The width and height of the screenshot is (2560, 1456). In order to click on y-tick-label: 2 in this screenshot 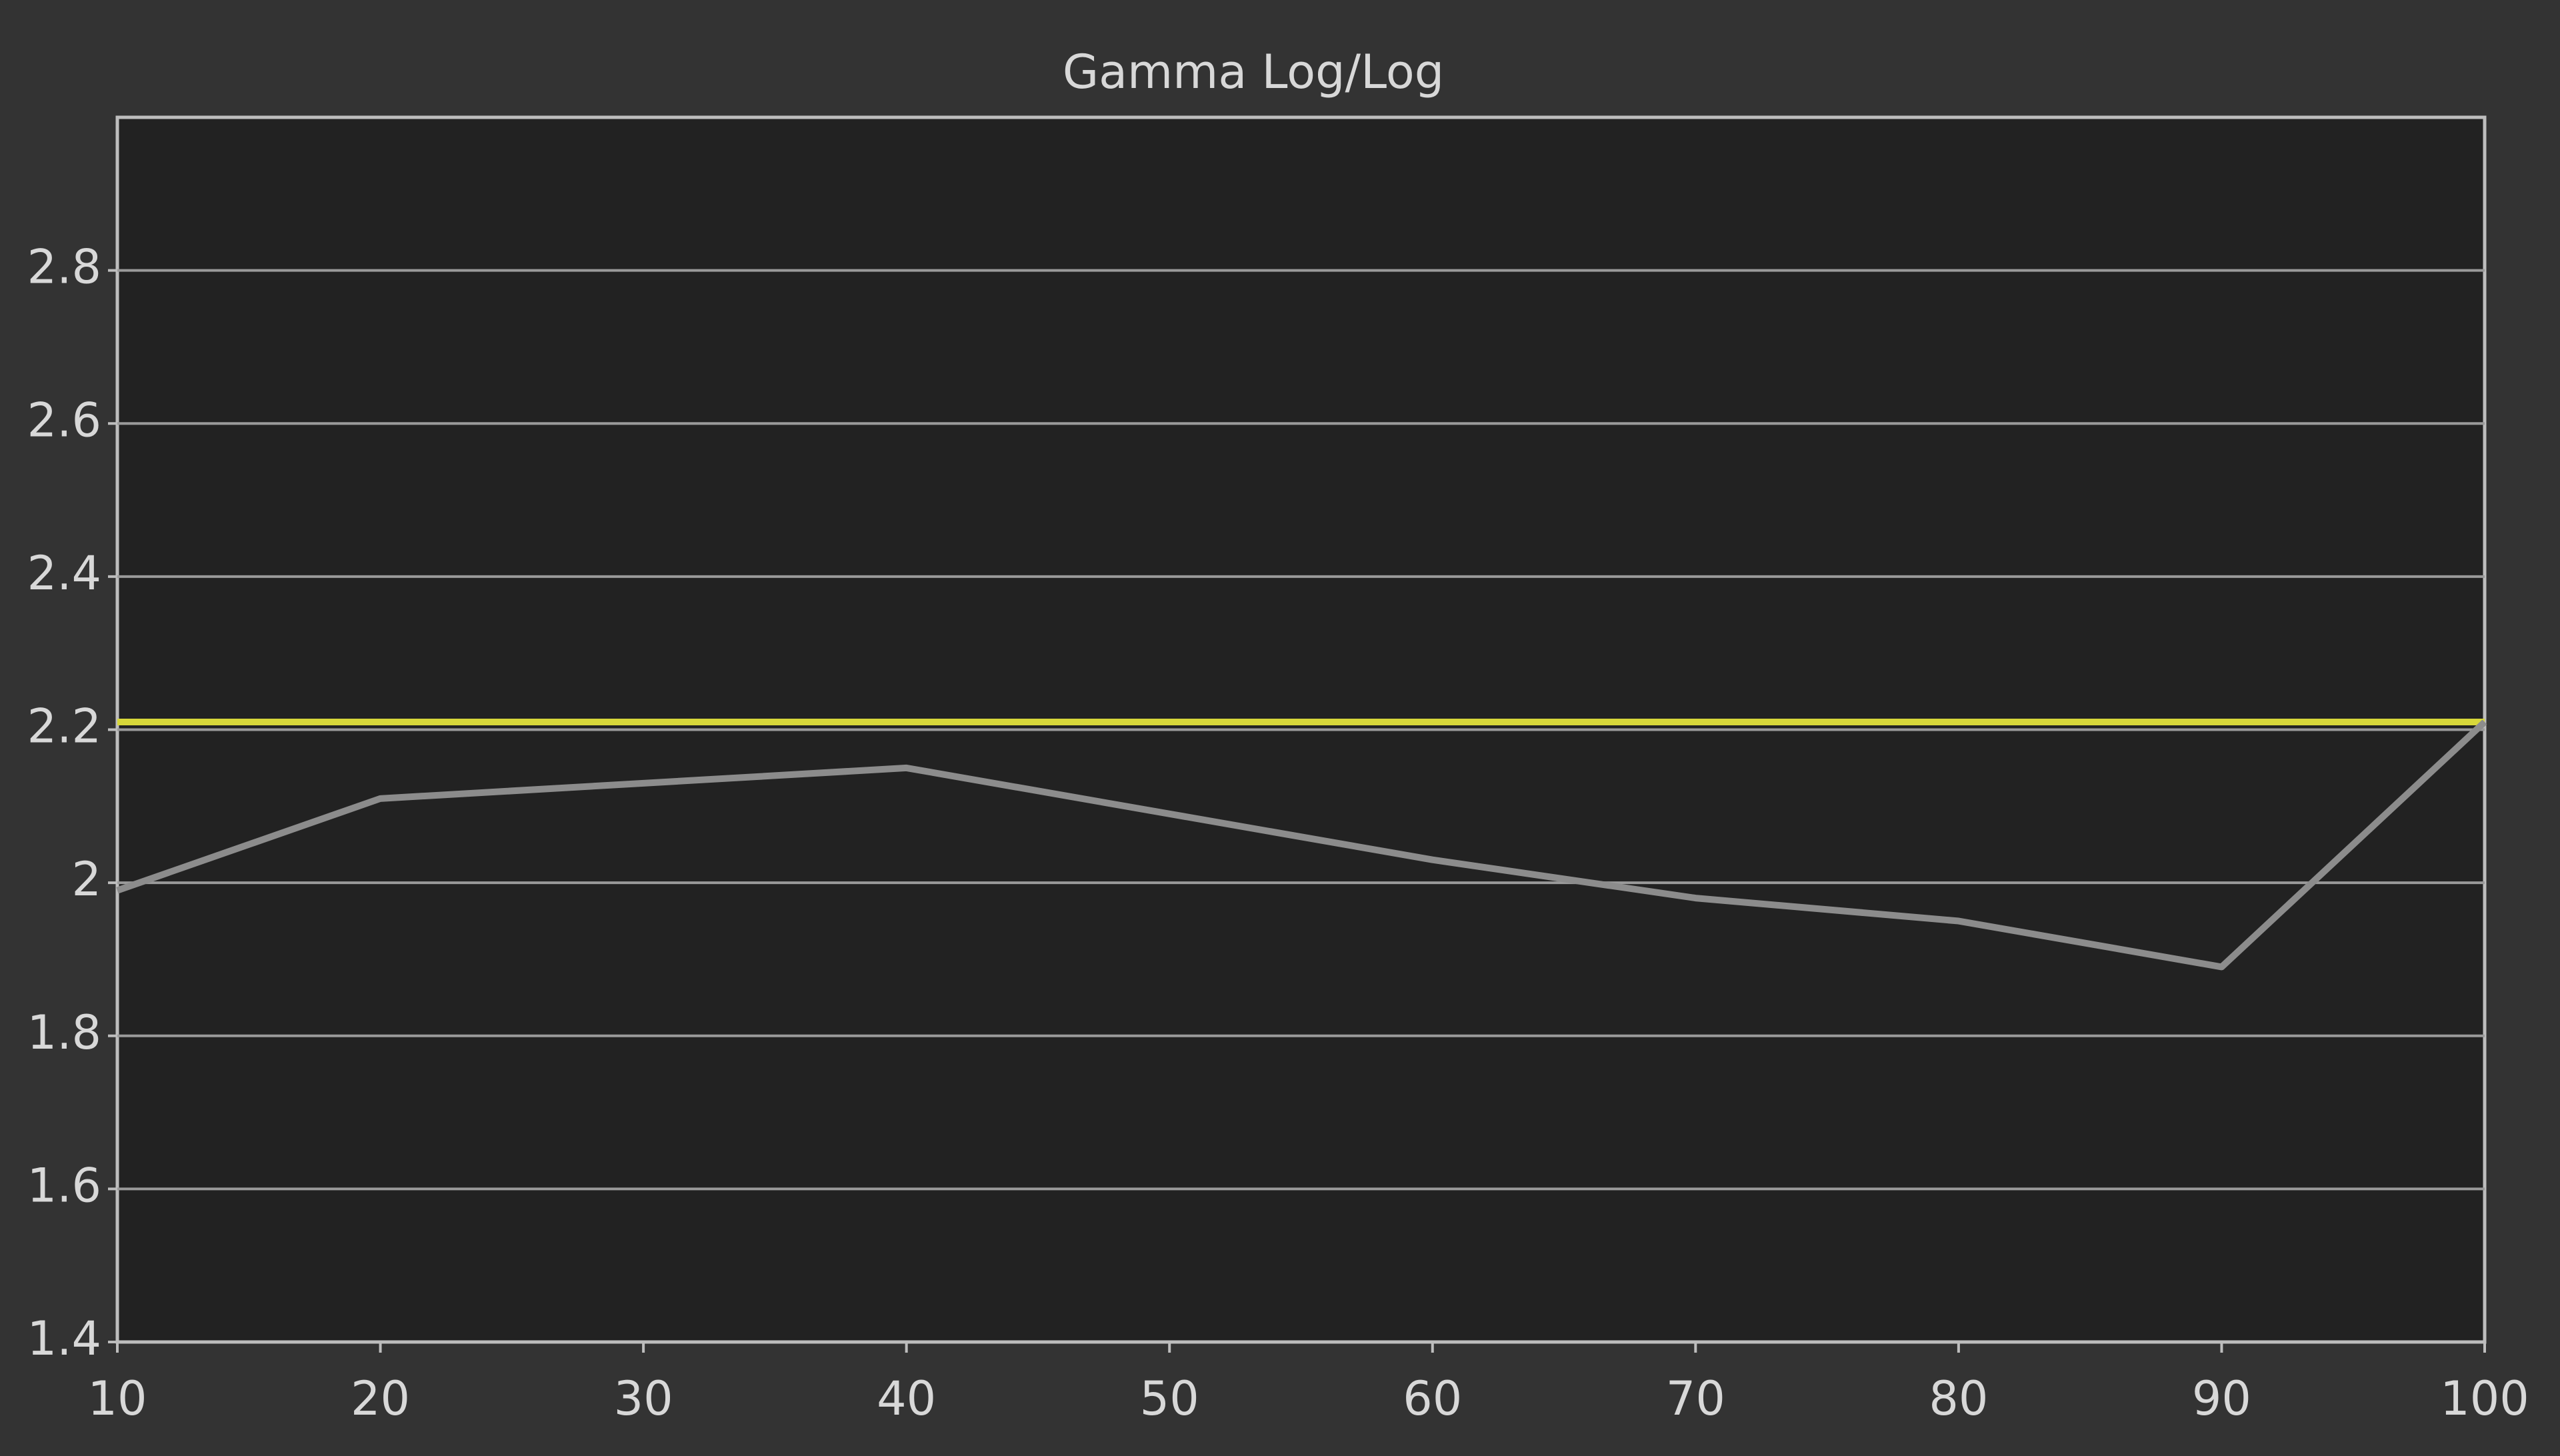, I will do `click(86, 879)`.